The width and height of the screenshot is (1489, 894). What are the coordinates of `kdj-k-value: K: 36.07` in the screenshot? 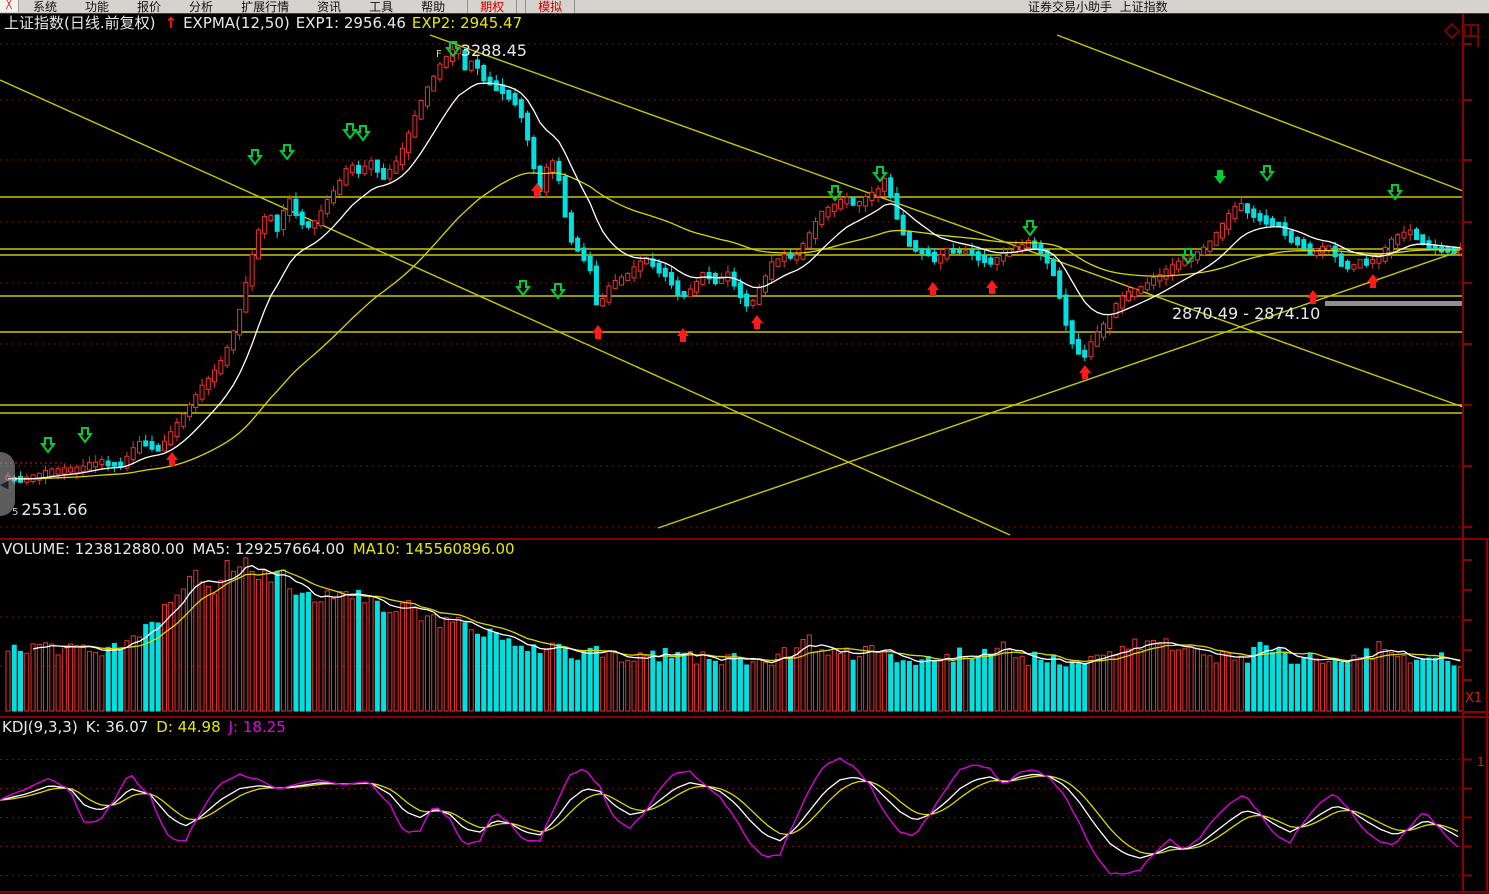 It's located at (117, 727).